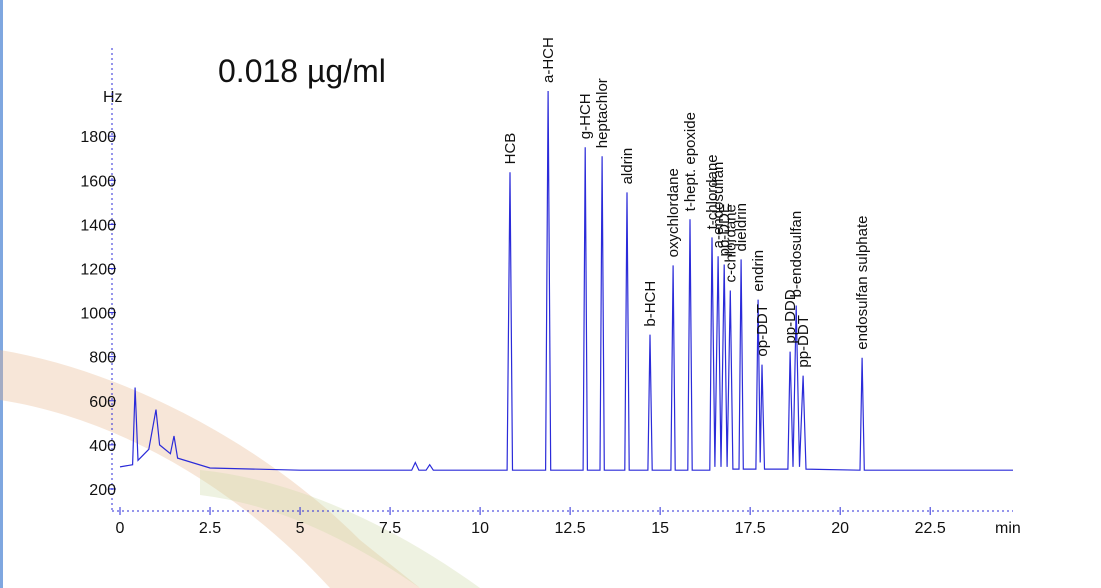  I want to click on x-tick-label: 12.5, so click(570, 528).